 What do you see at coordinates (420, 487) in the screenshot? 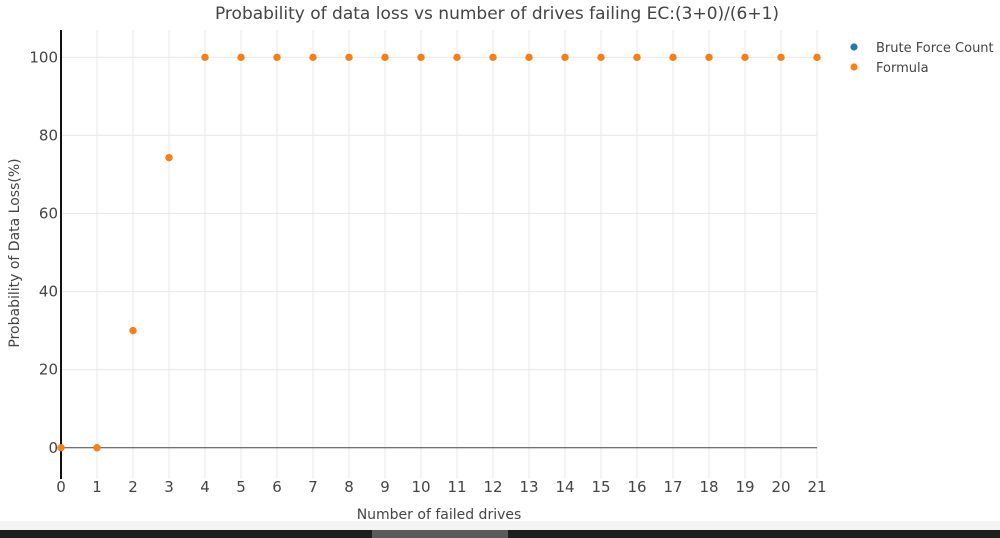
I see `x-tick-label: 10` at bounding box center [420, 487].